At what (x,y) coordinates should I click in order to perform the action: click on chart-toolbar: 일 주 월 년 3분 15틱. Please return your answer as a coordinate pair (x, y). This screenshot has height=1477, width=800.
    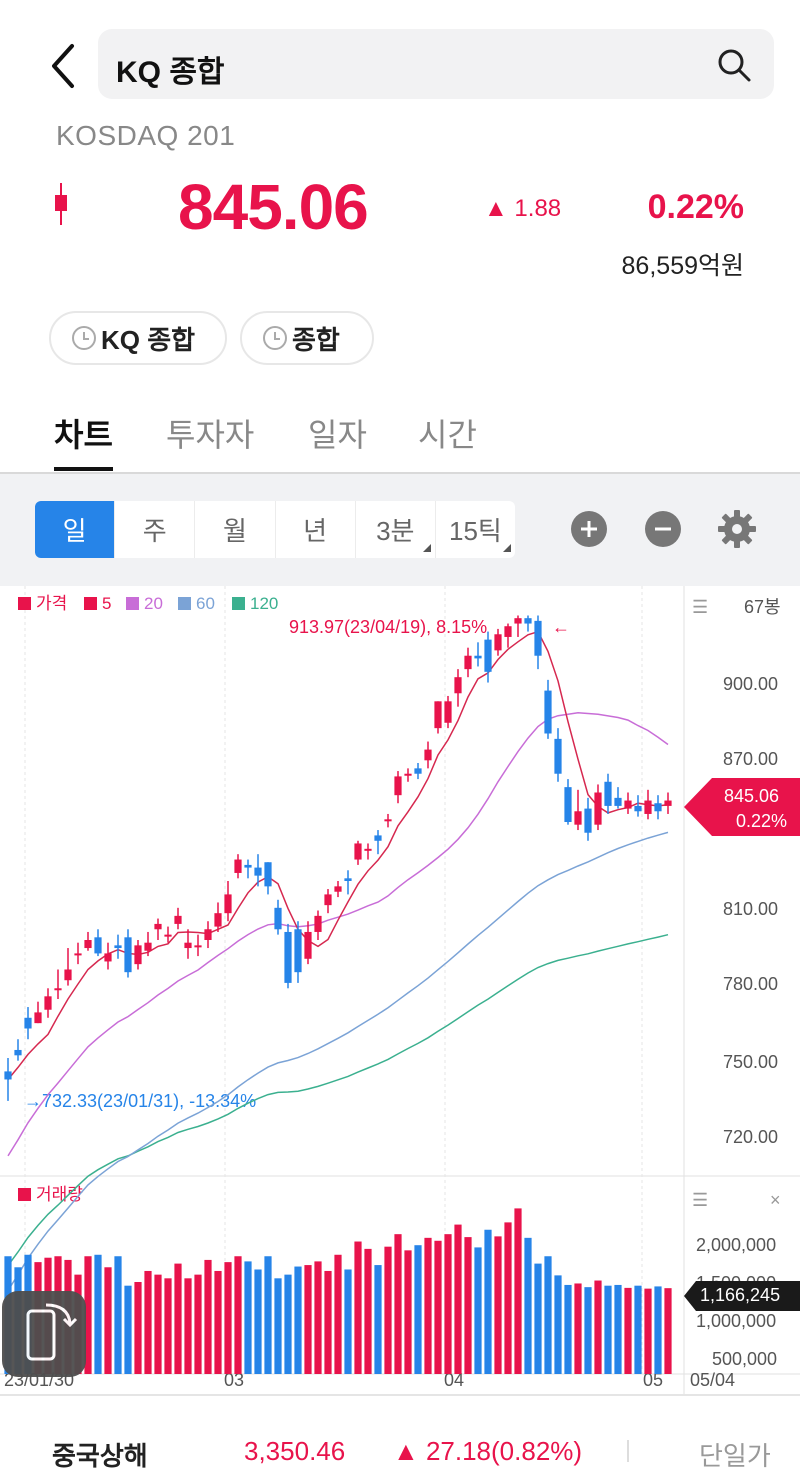
    Looking at the image, I should click on (400, 530).